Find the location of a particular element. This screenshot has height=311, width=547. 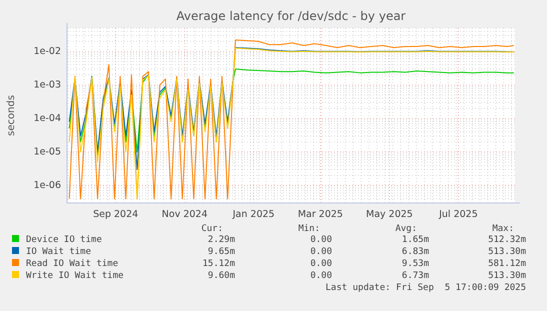

x-tick-label: Sep 2024 is located at coordinates (115, 214).